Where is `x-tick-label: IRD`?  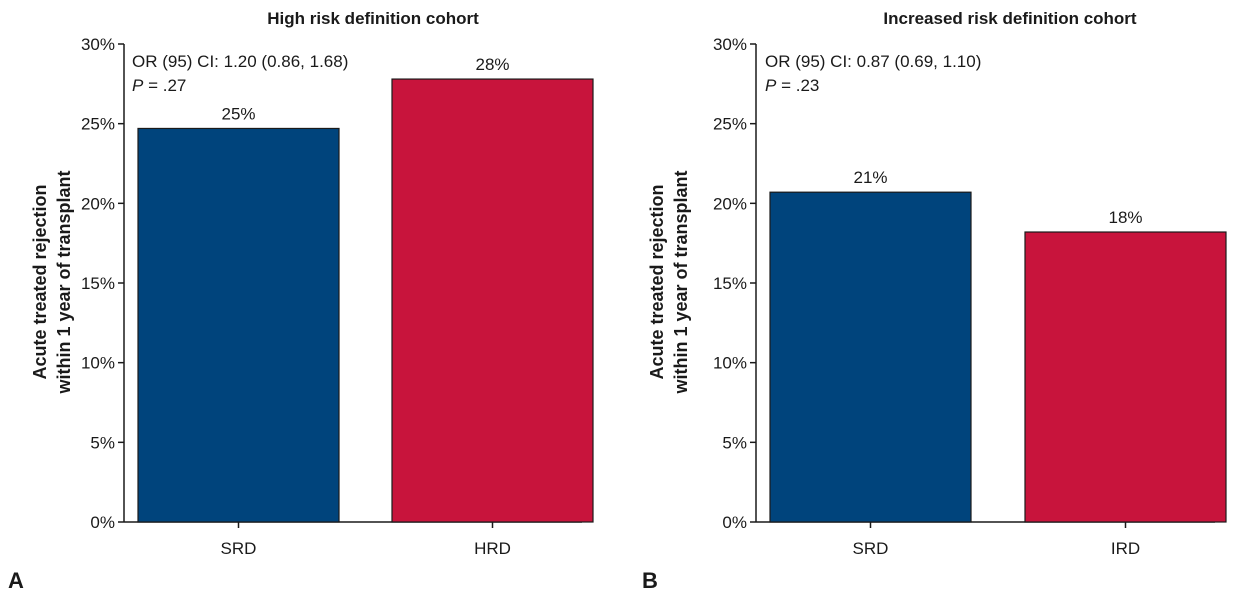
x-tick-label: IRD is located at coordinates (1125, 548).